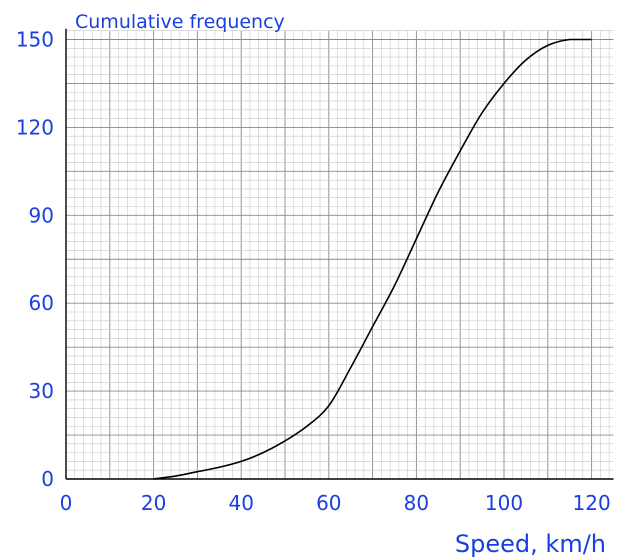 This screenshot has height=558, width=623. I want to click on y-tick-labels: 0 30 60 90 120 150, so click(35, 260).